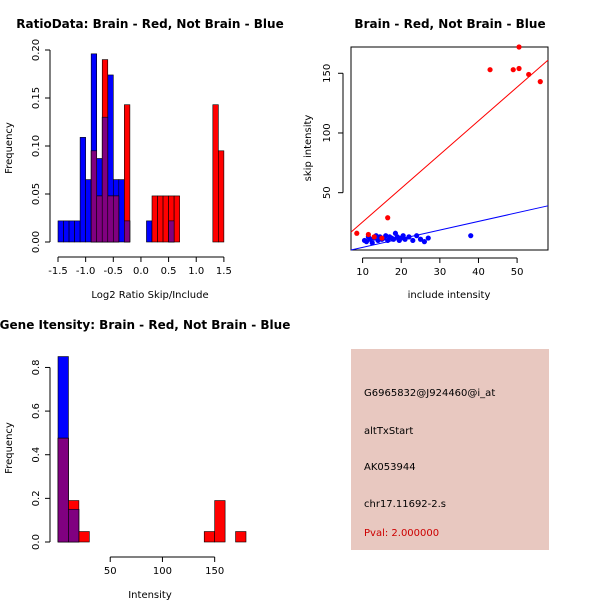 The height and width of the screenshot is (600, 600). What do you see at coordinates (9, 448) in the screenshot?
I see `gene-intensity-ylabel: Frequency` at bounding box center [9, 448].